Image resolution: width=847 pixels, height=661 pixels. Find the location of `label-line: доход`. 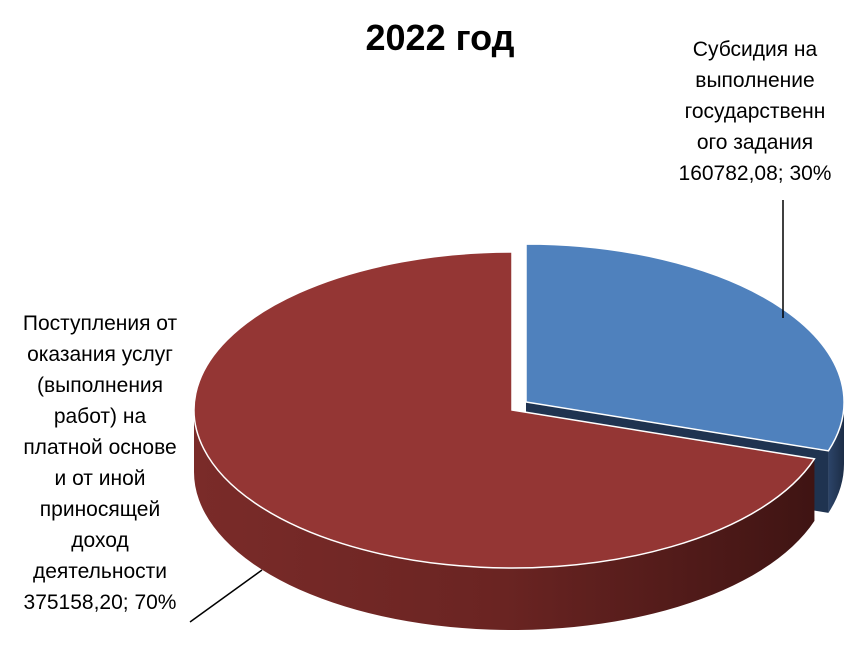

label-line: доход is located at coordinates (99, 540).